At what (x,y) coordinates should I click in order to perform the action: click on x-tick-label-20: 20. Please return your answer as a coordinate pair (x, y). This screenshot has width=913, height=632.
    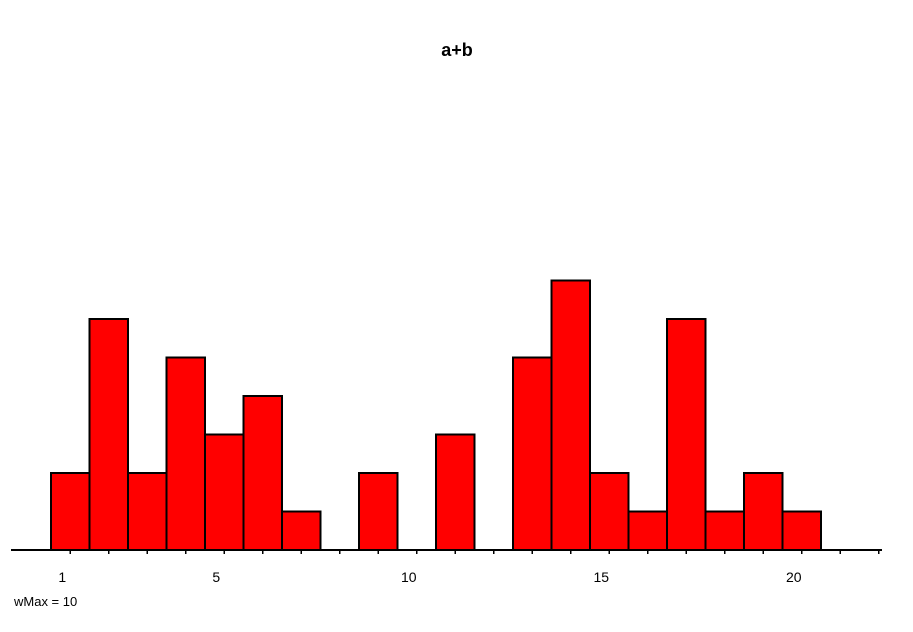
    Looking at the image, I should click on (794, 577).